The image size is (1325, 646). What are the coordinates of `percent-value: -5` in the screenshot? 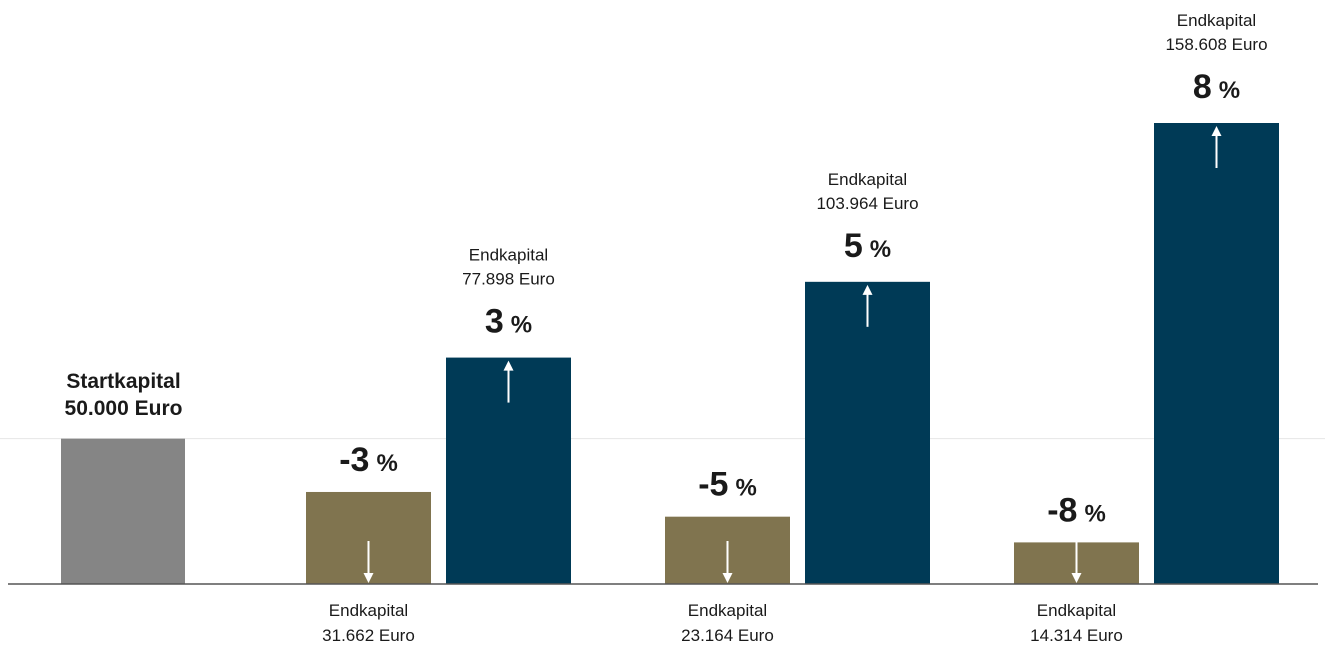 It's located at (713, 485).